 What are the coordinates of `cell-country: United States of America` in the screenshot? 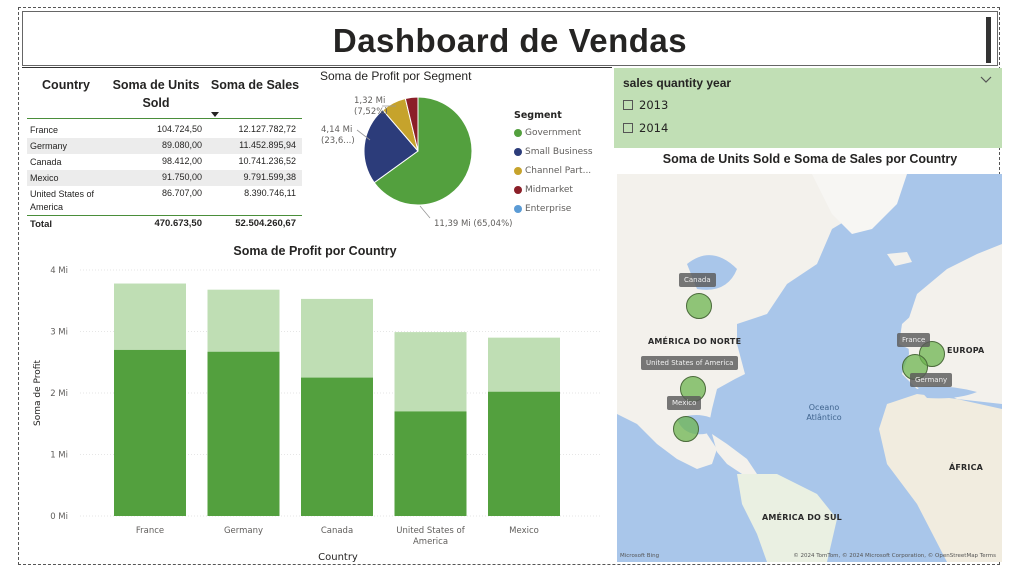 It's located at (62, 200).